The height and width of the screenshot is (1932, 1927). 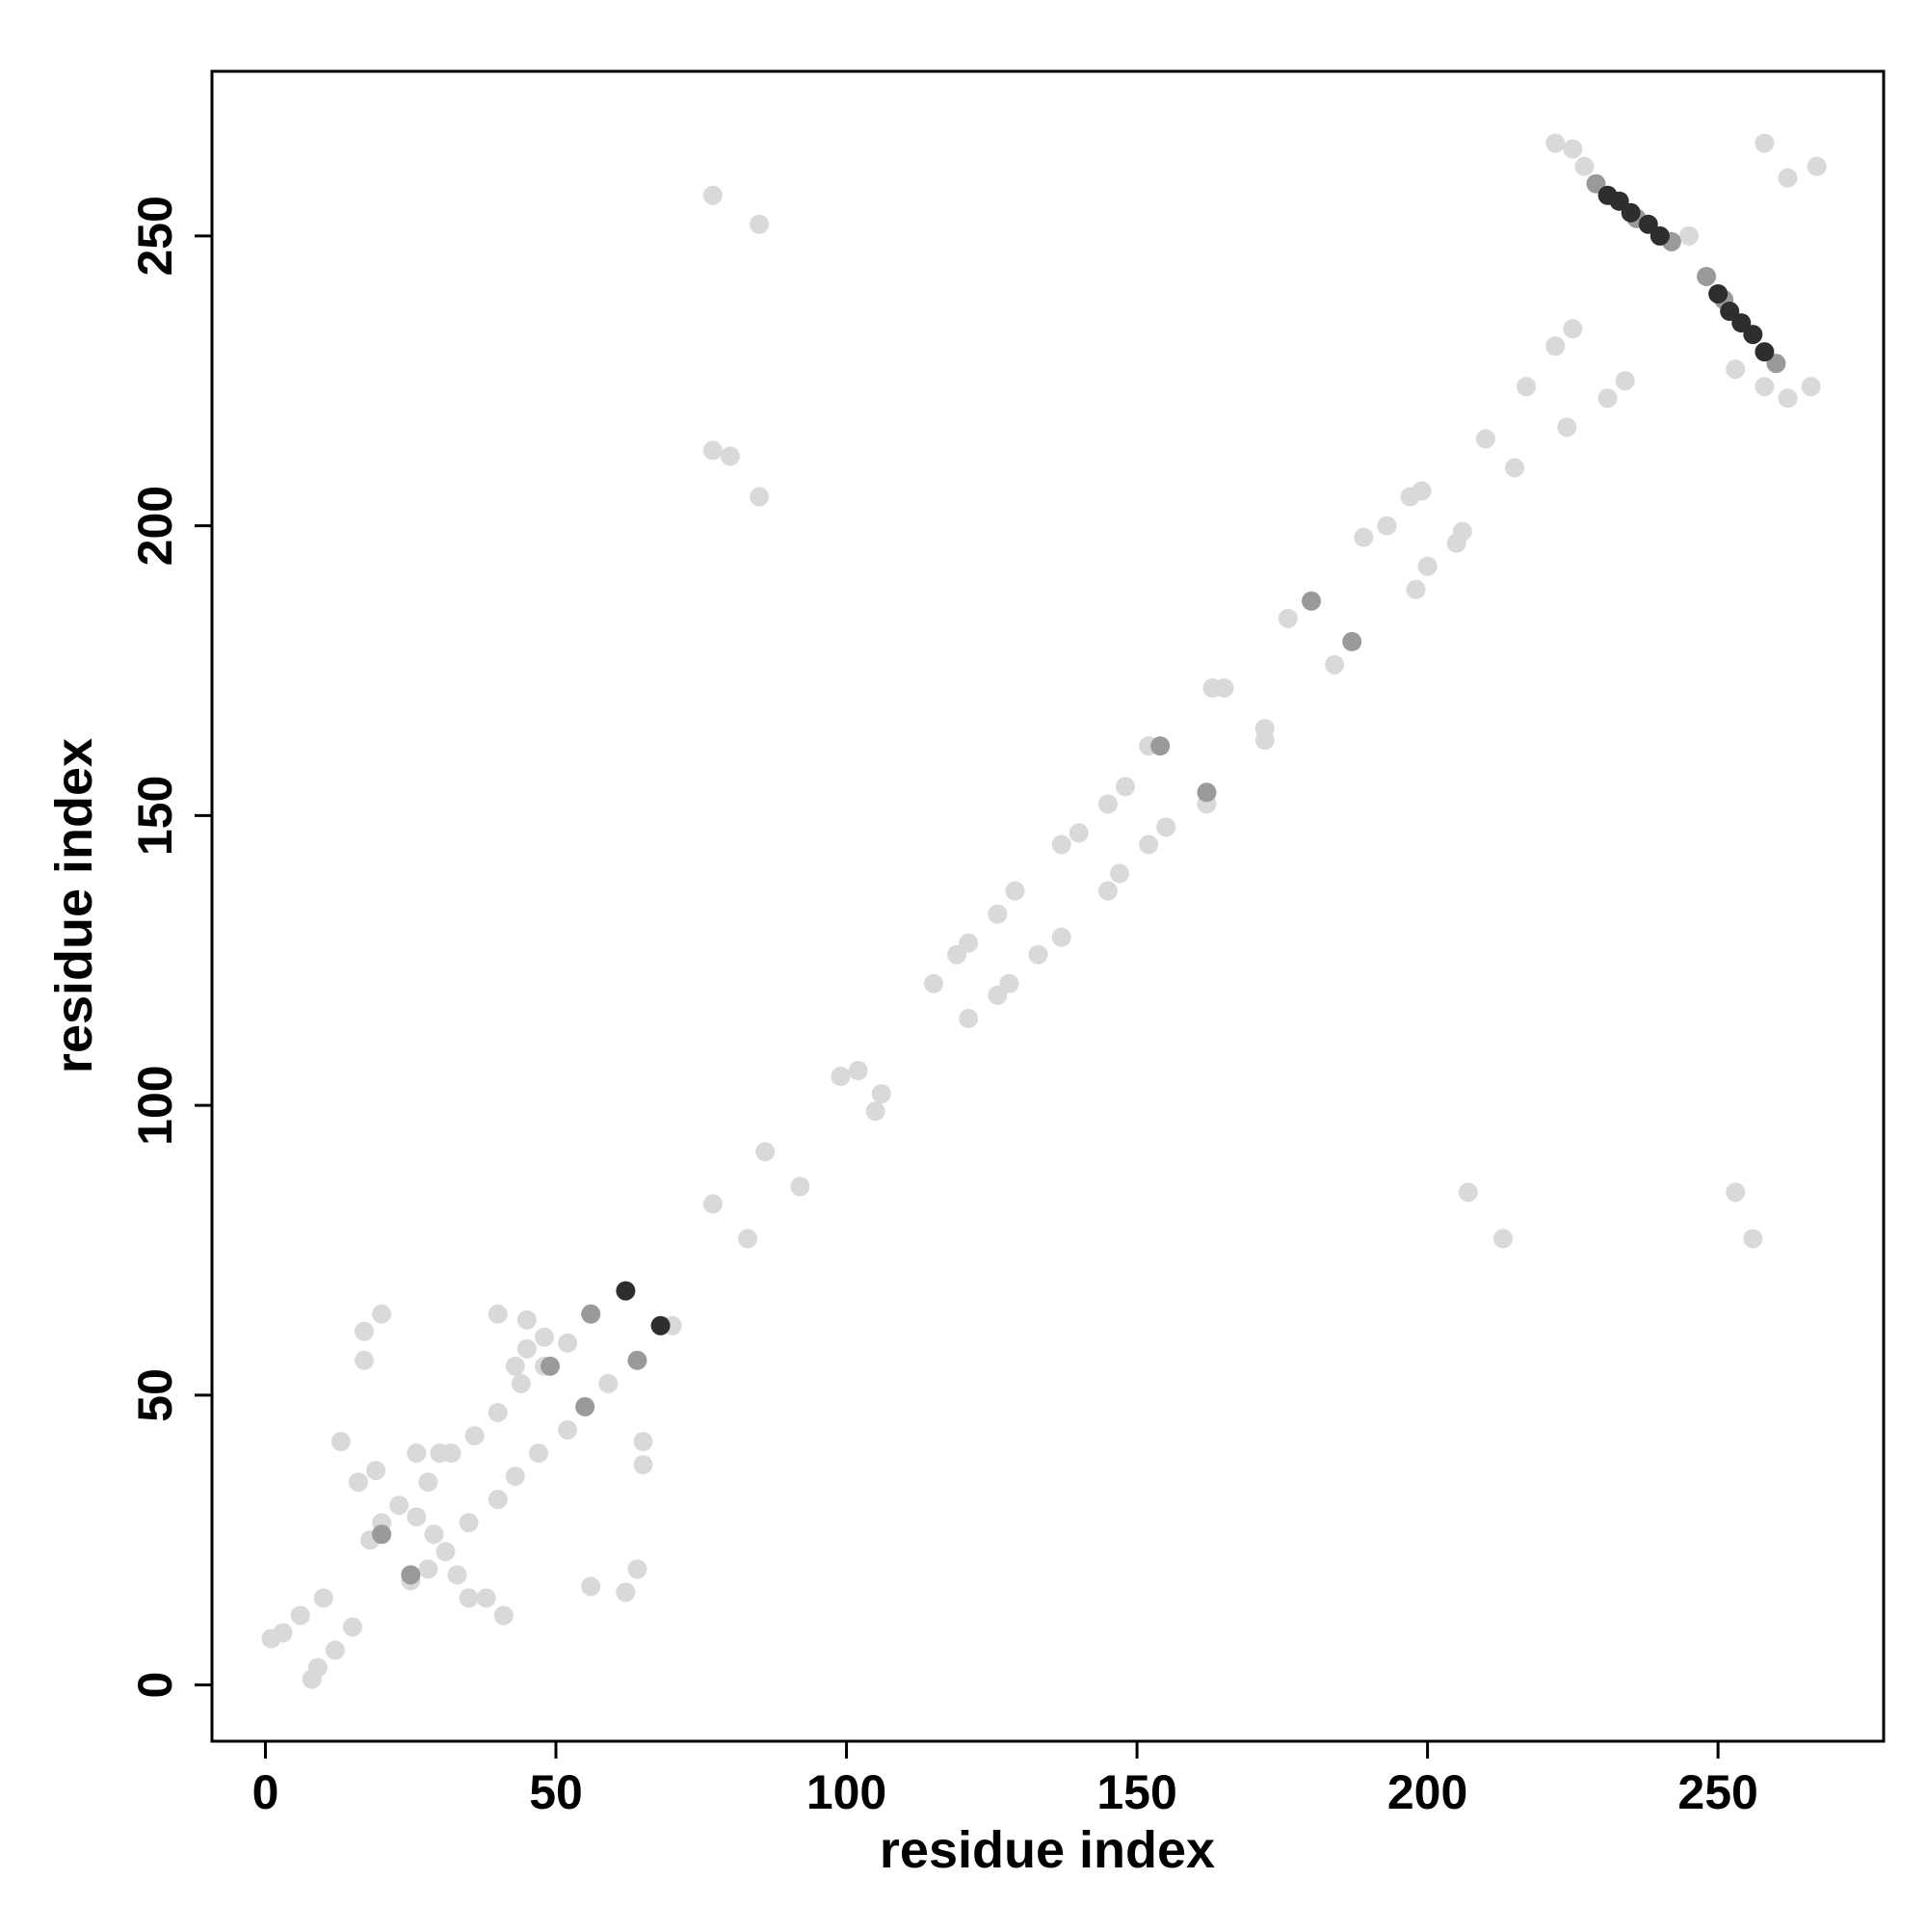 What do you see at coordinates (1136, 1792) in the screenshot?
I see `x-tick-label: 150` at bounding box center [1136, 1792].